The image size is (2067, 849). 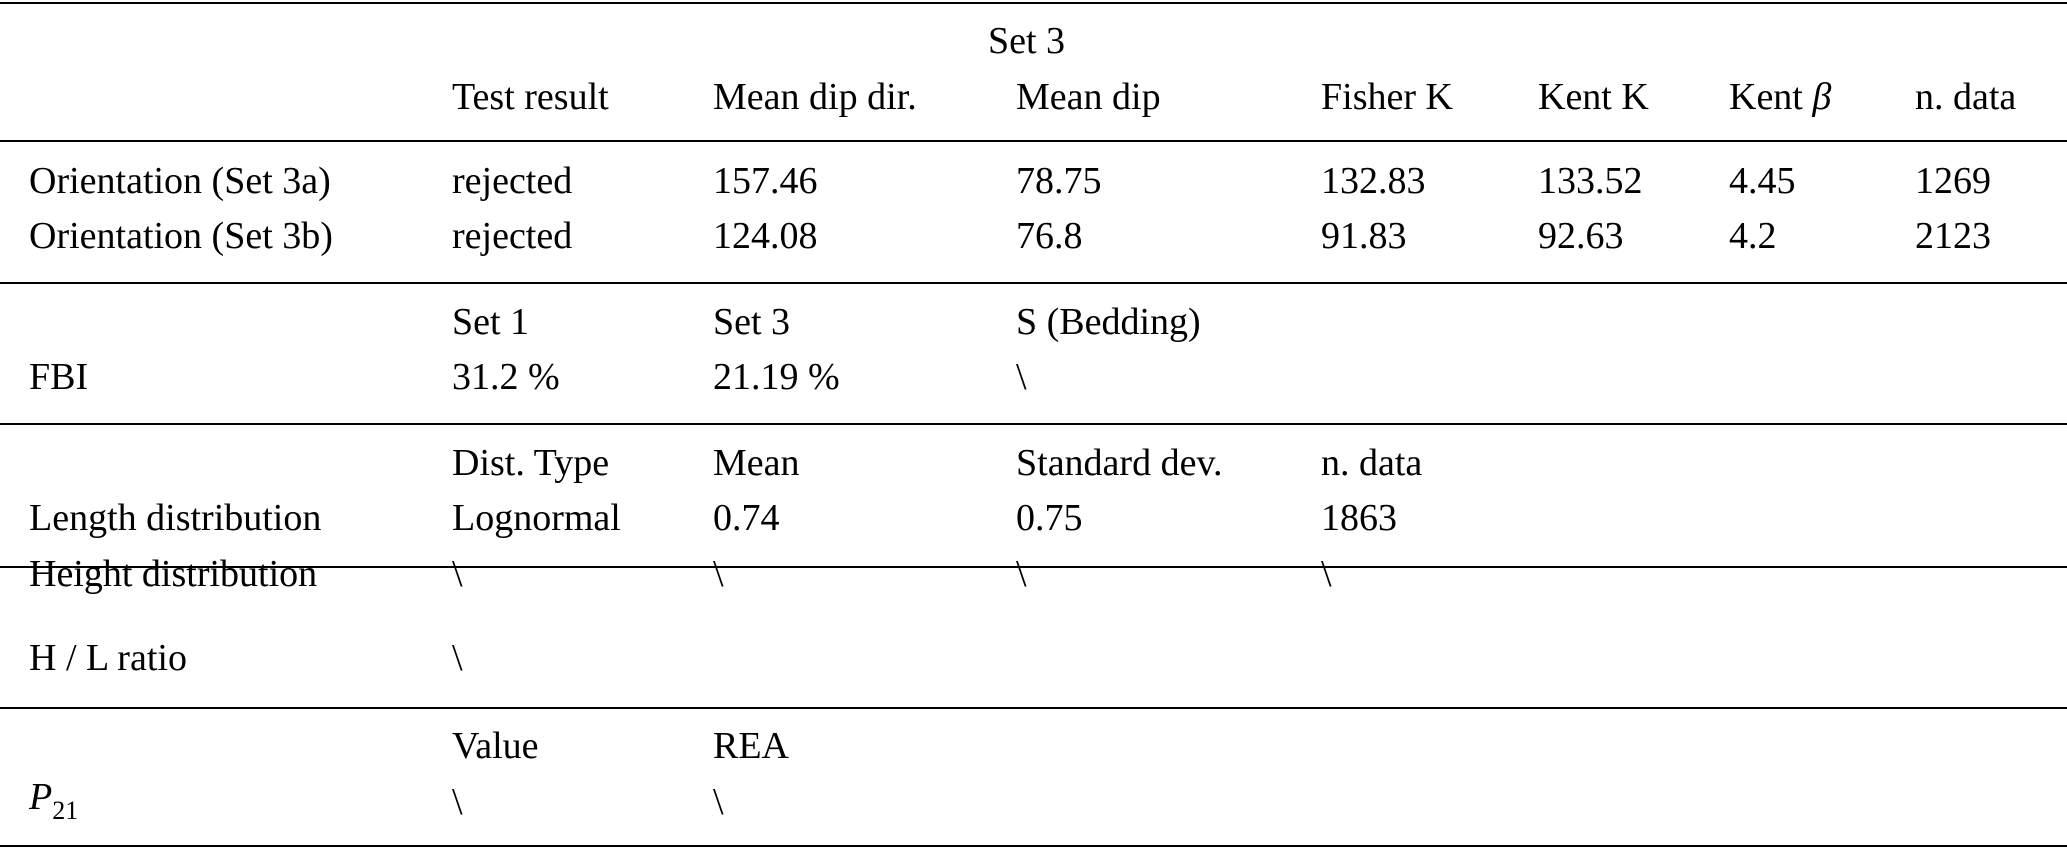 What do you see at coordinates (1953, 236) in the screenshot?
I see `cell: 2123` at bounding box center [1953, 236].